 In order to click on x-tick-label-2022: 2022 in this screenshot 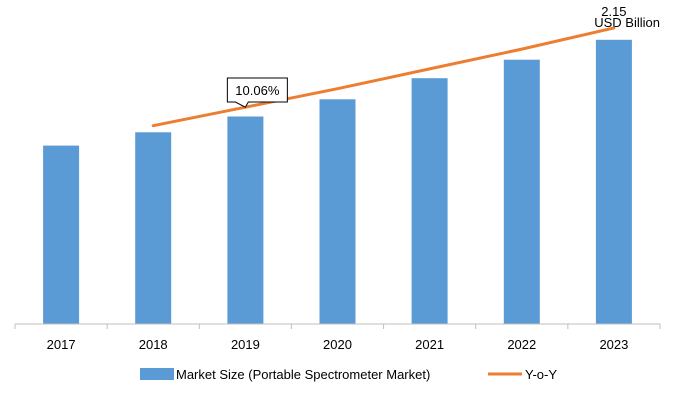, I will do `click(521, 344)`.